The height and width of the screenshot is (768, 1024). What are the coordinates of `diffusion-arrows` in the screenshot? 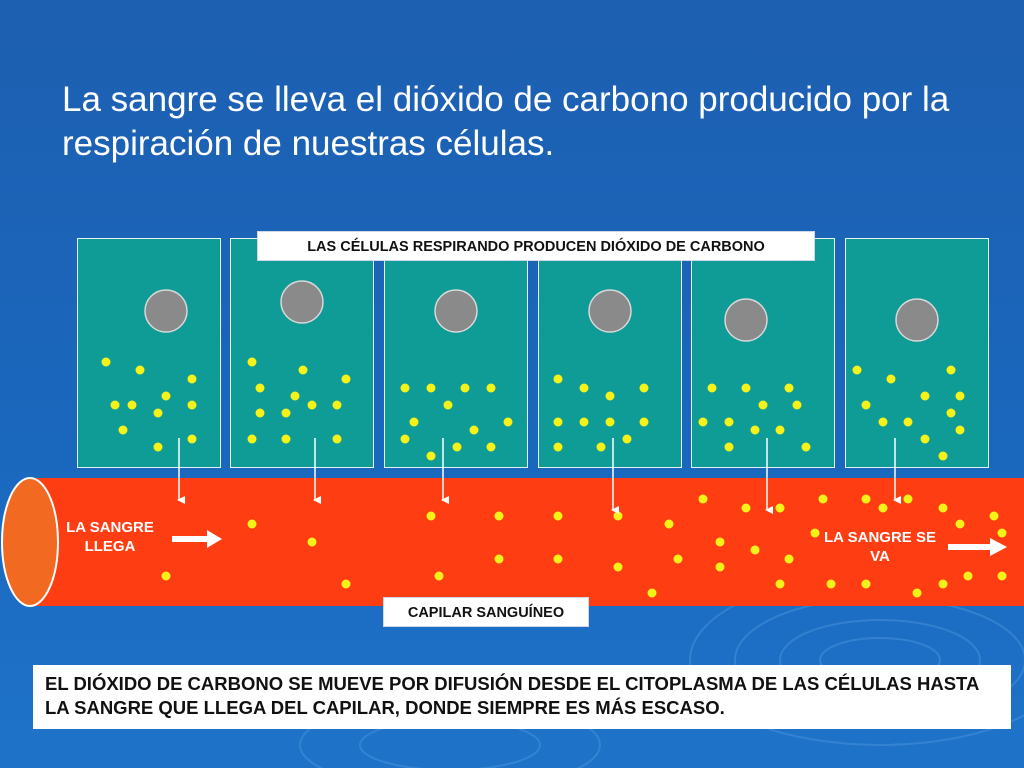 It's located at (539, 476).